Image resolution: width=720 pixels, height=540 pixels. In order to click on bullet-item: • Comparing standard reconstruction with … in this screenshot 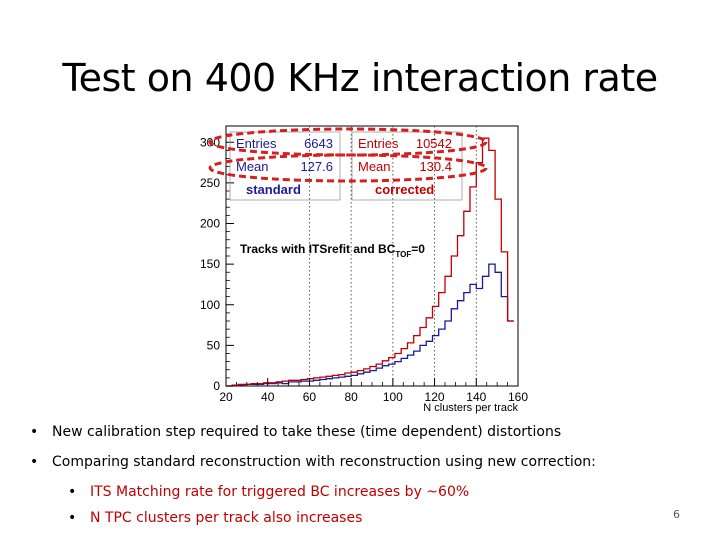, I will do `click(313, 462)`.